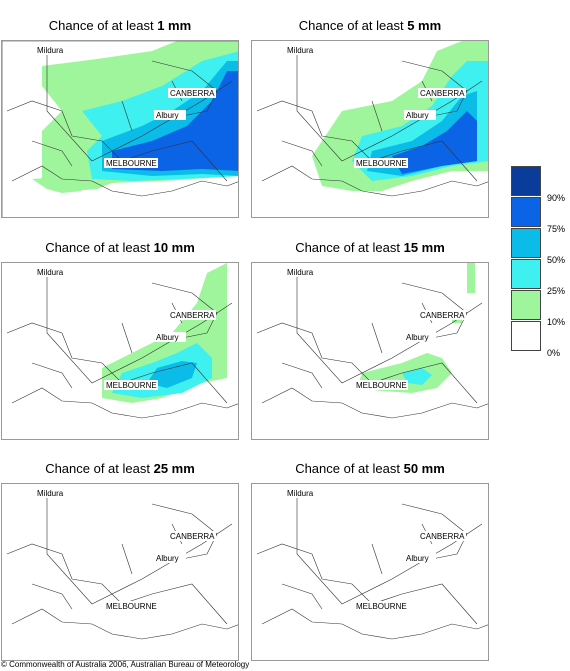 This screenshot has width=570, height=671. I want to click on legend-label: 75%, so click(556, 229).